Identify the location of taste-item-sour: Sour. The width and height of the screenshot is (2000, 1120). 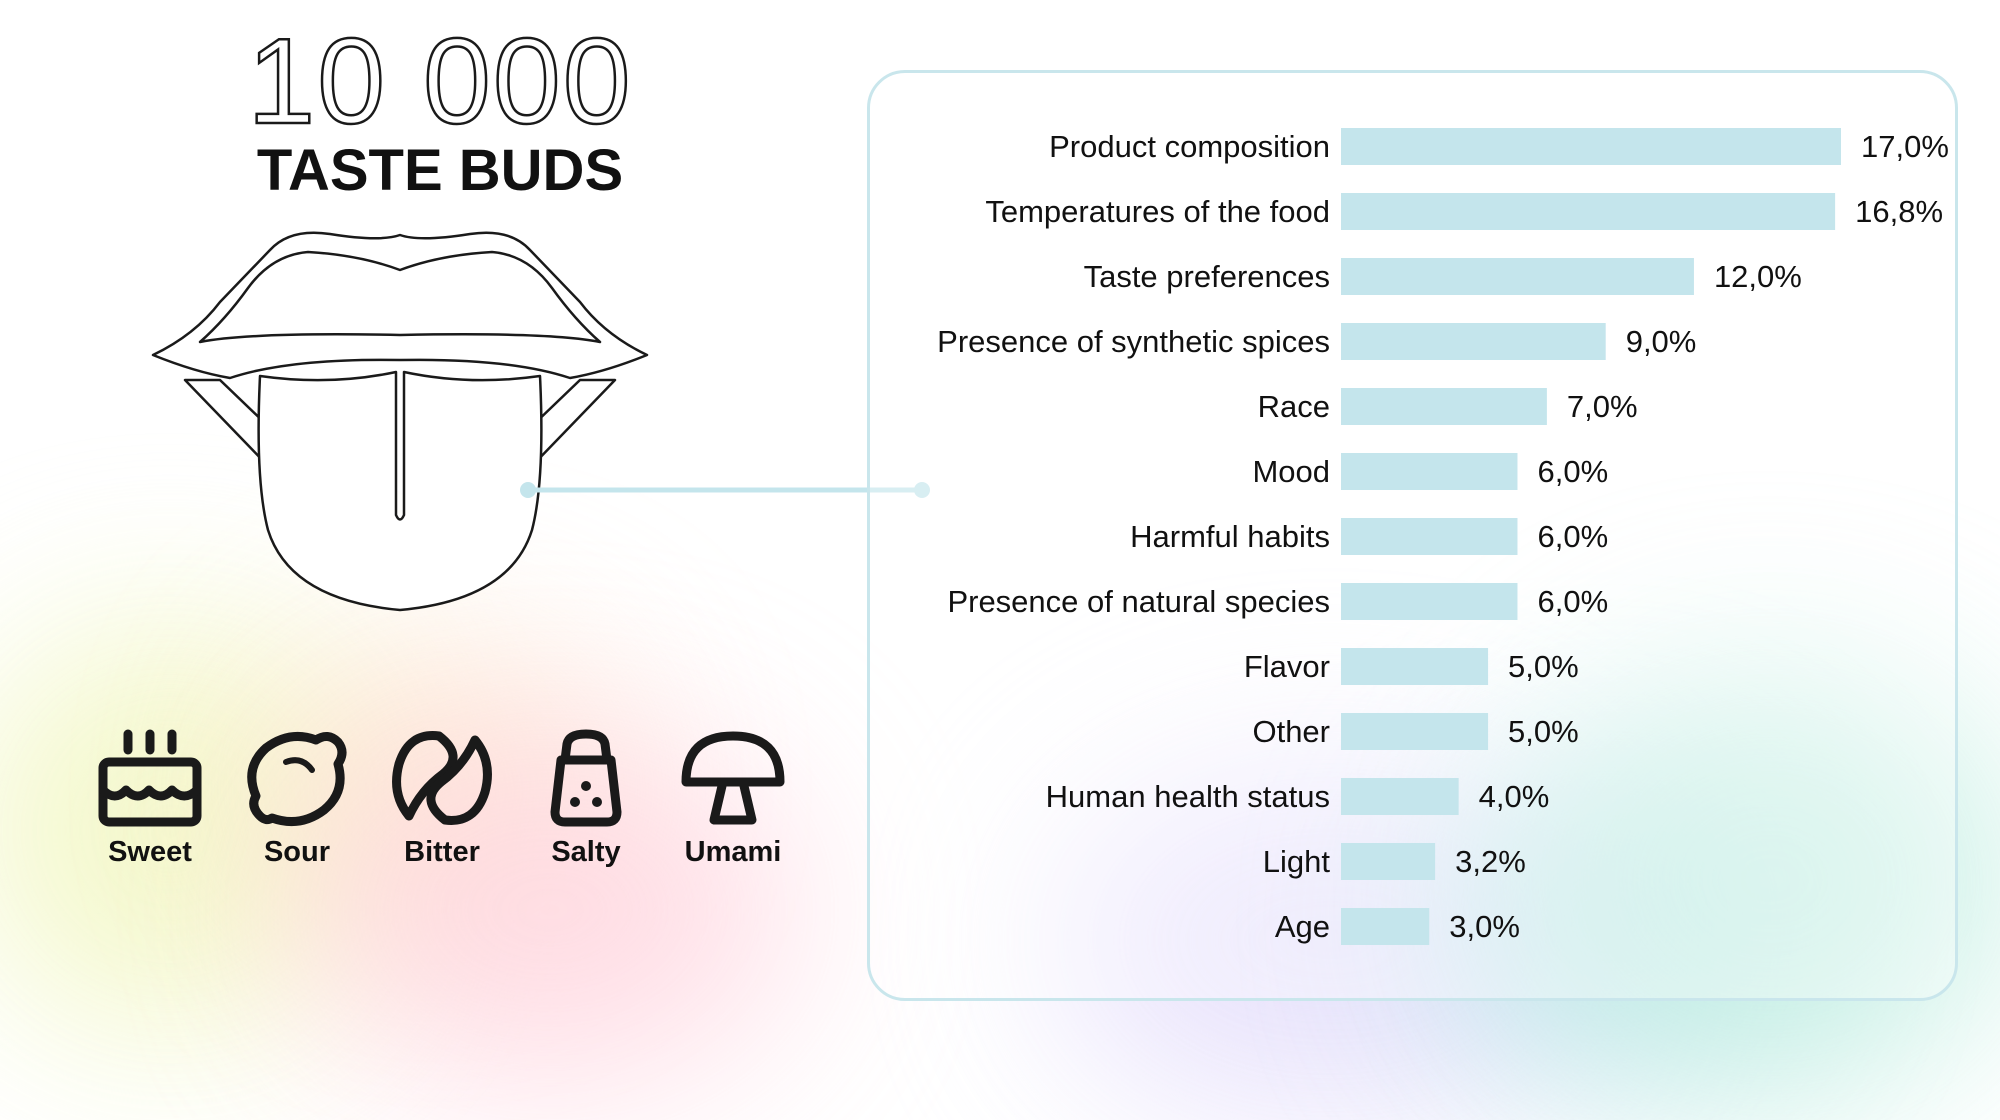
(297, 798).